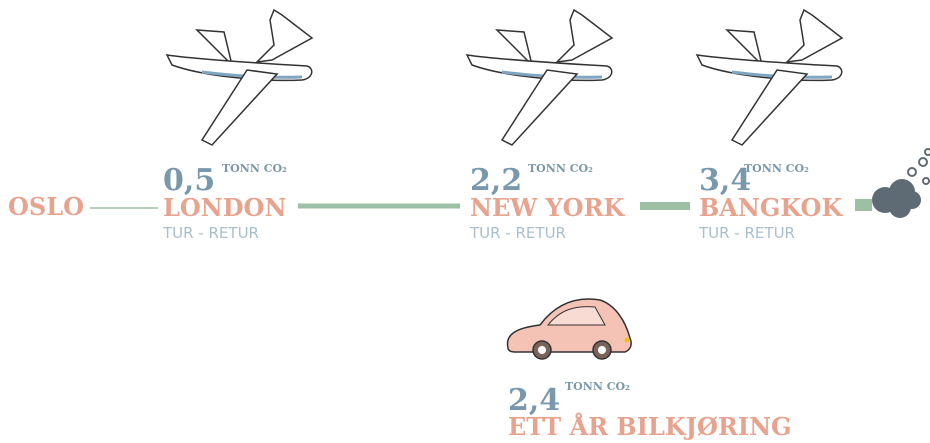 Image resolution: width=930 pixels, height=443 pixels. I want to click on destination: NEW YORK, so click(548, 207).